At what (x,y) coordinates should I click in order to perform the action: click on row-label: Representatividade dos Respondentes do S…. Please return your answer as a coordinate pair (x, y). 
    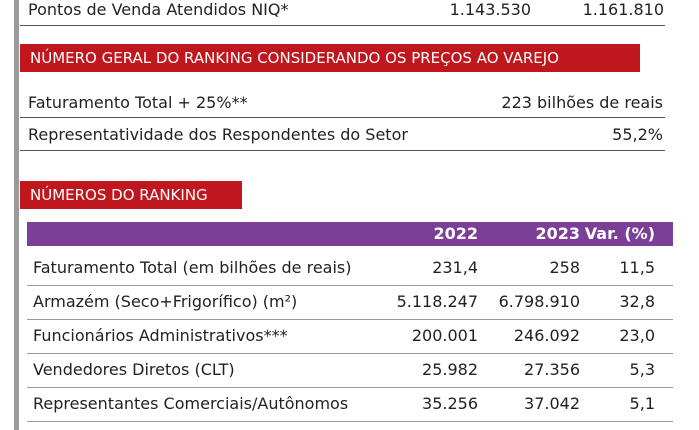
    Looking at the image, I should click on (218, 134).